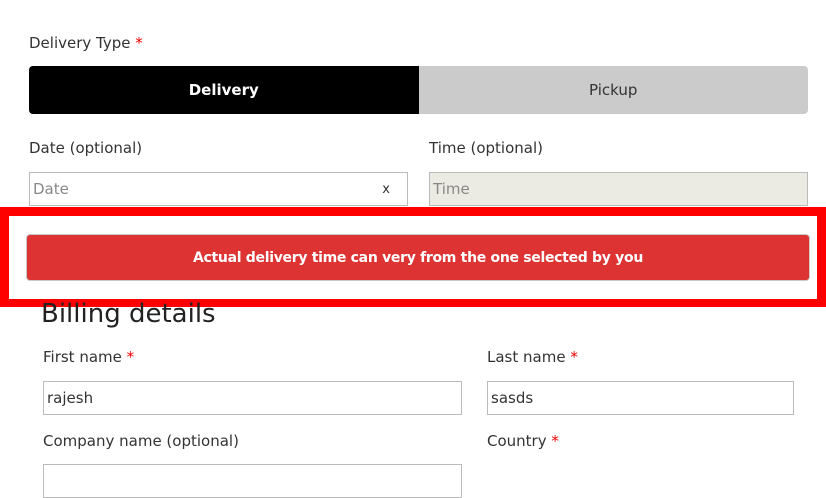 The width and height of the screenshot is (826, 498). I want to click on date-placeholder: Date, so click(51, 189).